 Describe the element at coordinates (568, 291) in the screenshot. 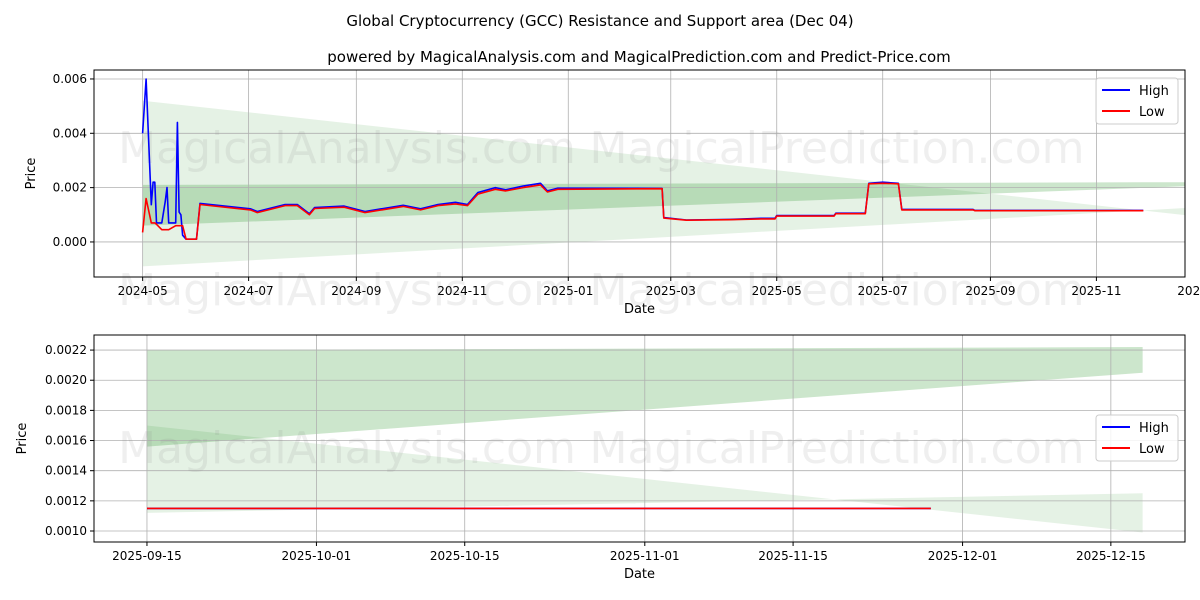

I see `x-tick-label: 2025-01` at that location.